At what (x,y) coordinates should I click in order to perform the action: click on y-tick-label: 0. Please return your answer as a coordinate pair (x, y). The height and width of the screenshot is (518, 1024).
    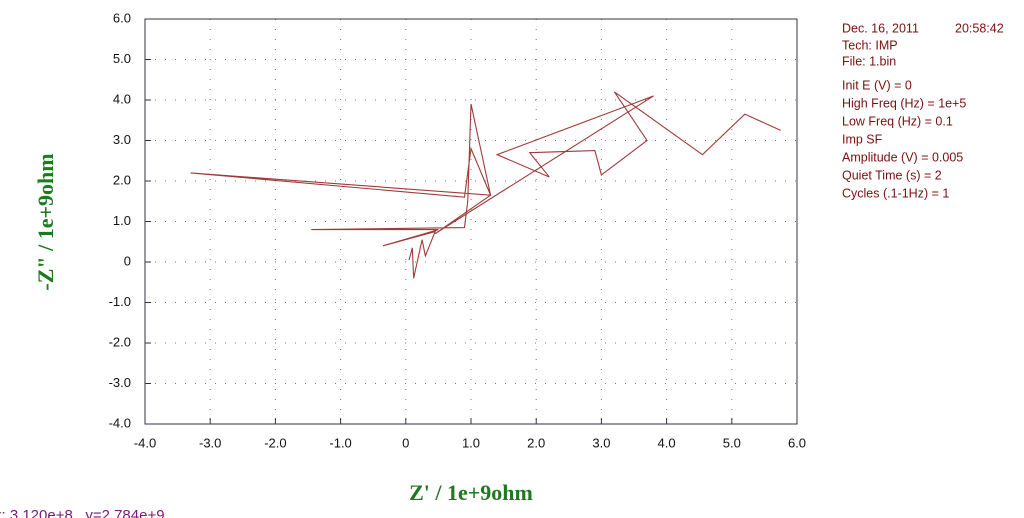
    Looking at the image, I should click on (127, 260).